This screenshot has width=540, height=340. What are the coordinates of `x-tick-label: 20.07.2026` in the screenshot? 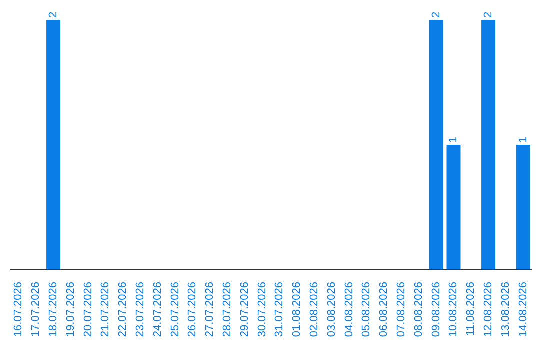 It's located at (88, 310).